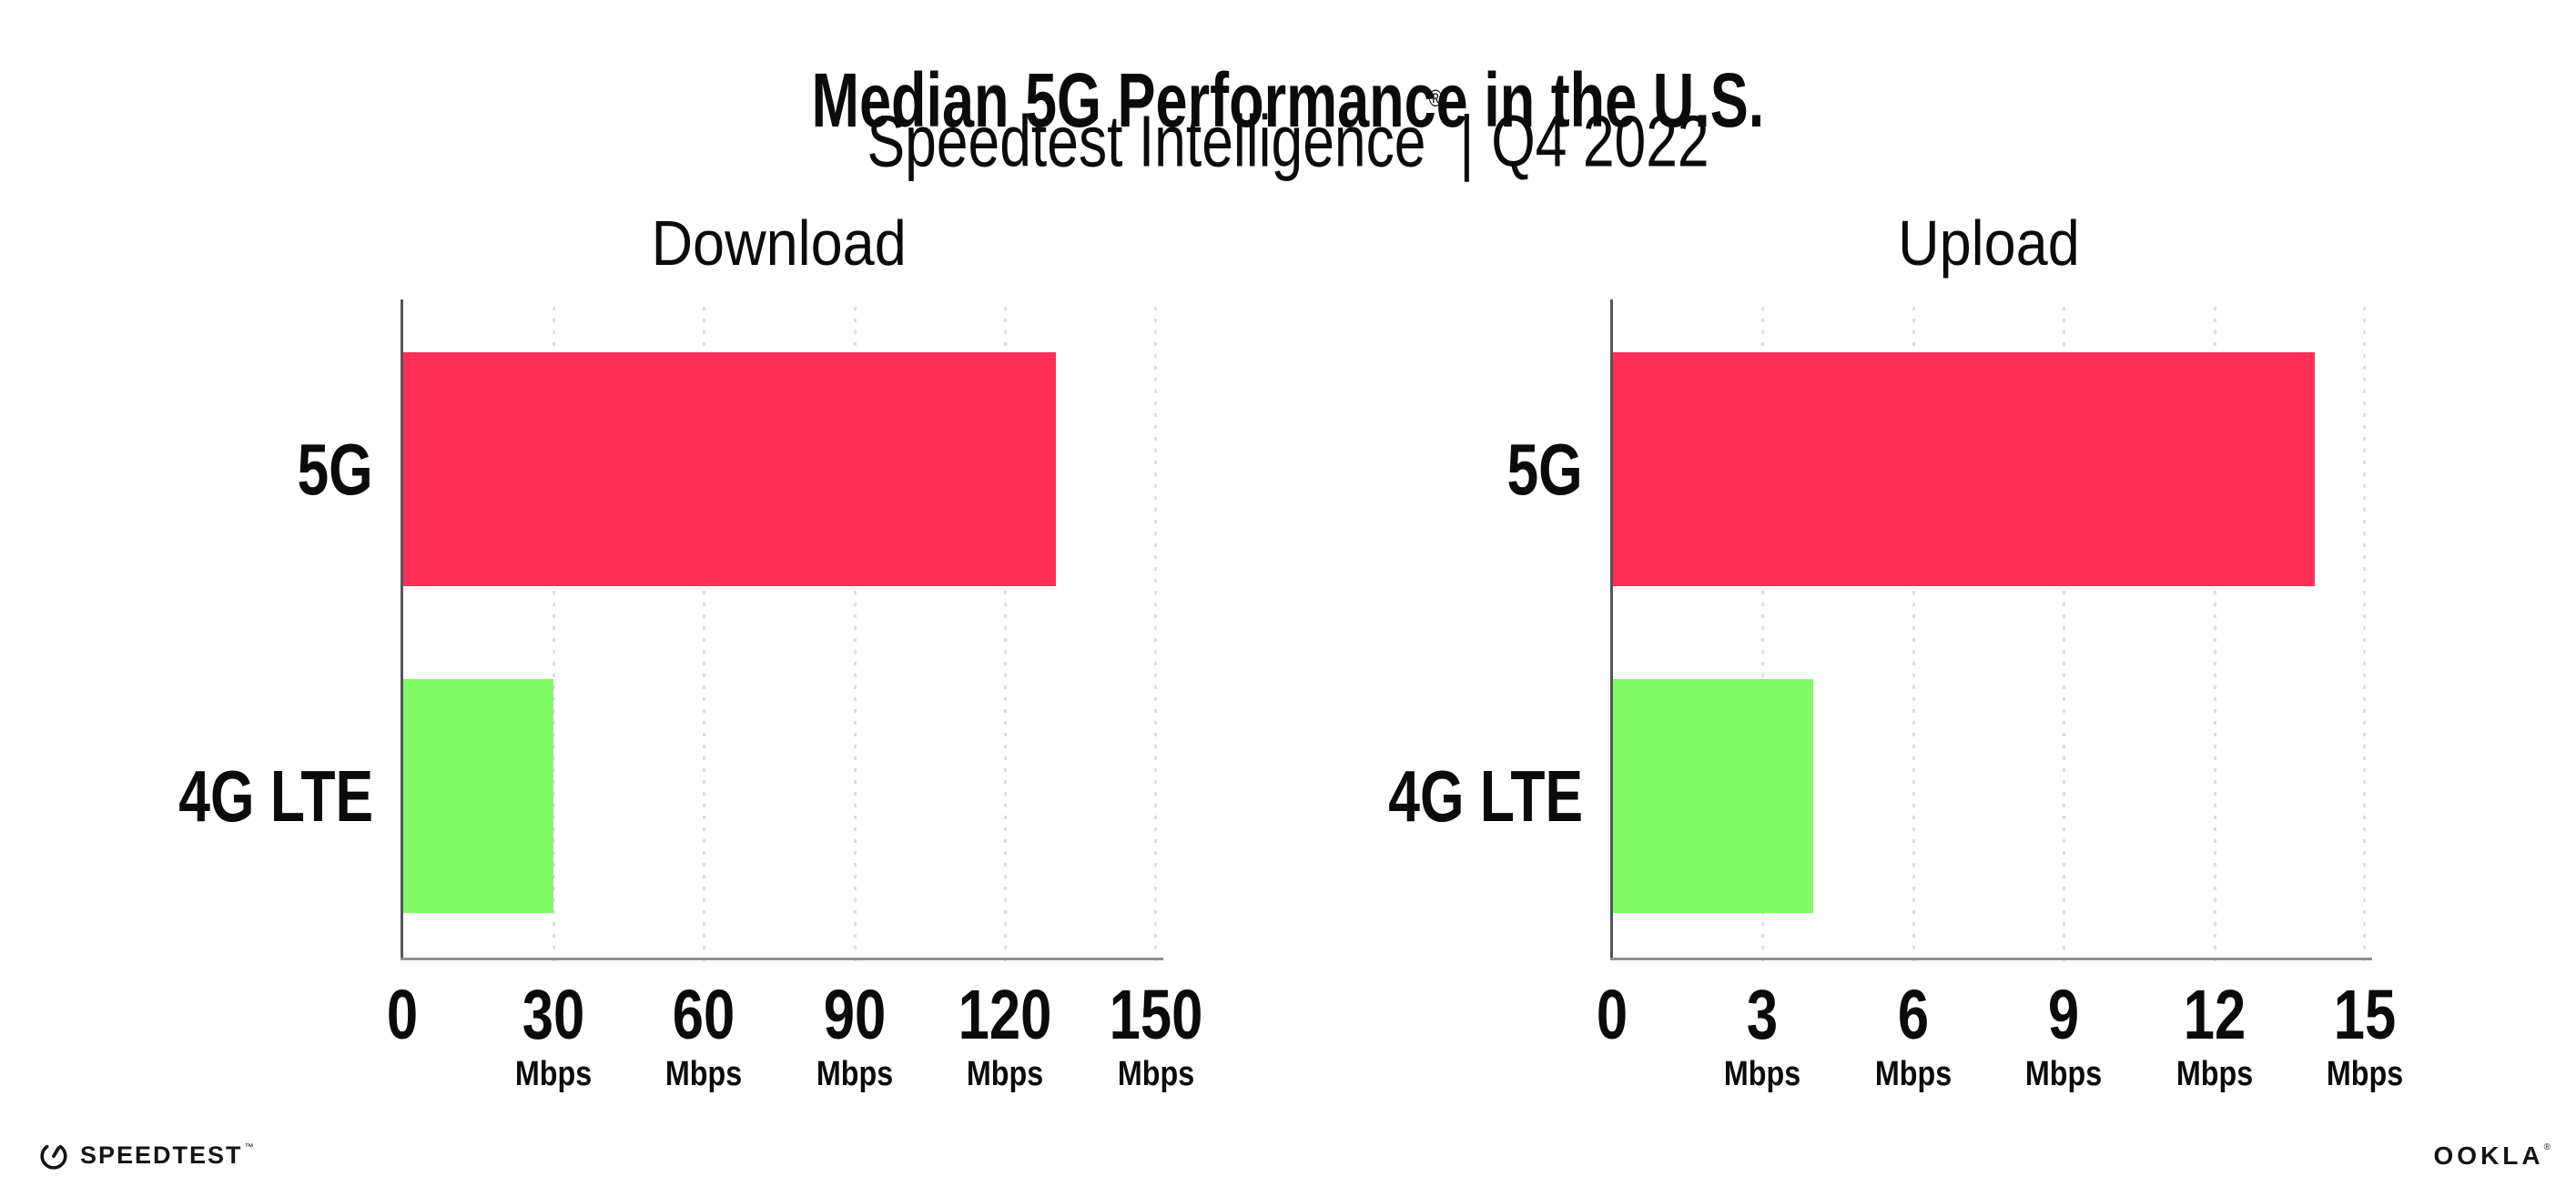 The image size is (2576, 1197). I want to click on footer: SPEEDTEST ™ OOKLA®, so click(1288, 1158).